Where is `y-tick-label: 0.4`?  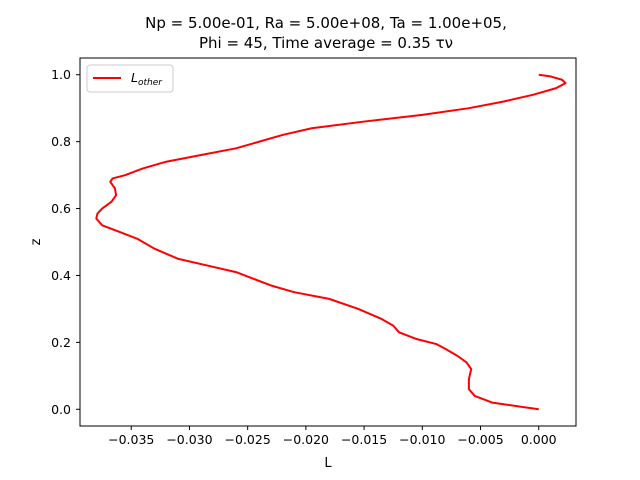
y-tick-label: 0.4 is located at coordinates (61, 275).